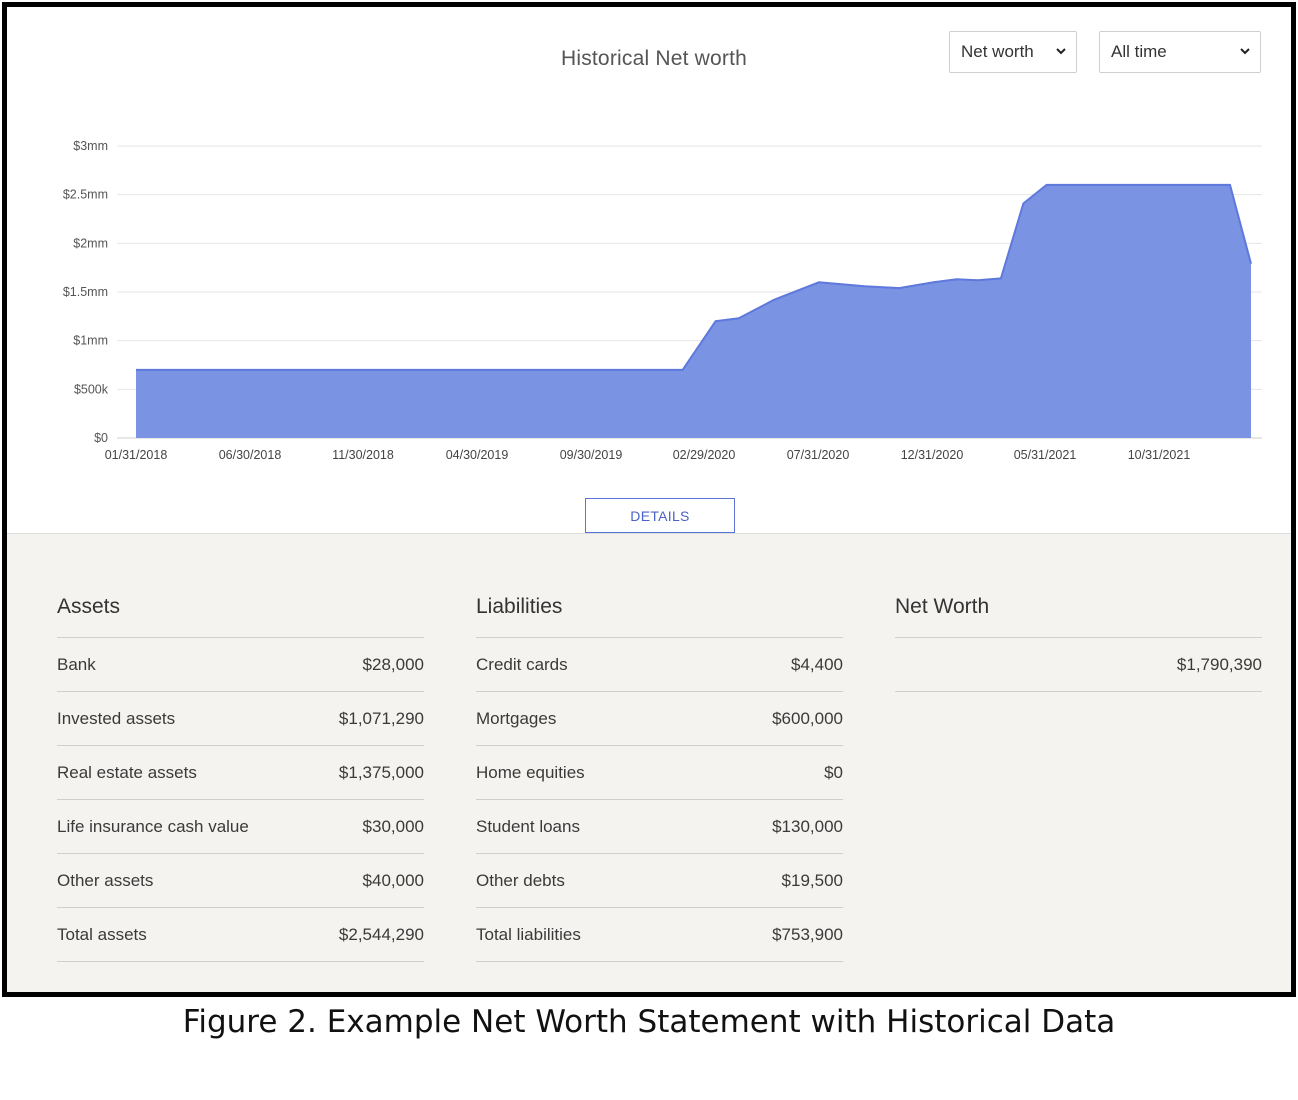 This screenshot has width=1298, height=1100. What do you see at coordinates (932, 455) in the screenshot?
I see `x-tick-label: 12/31/2020` at bounding box center [932, 455].